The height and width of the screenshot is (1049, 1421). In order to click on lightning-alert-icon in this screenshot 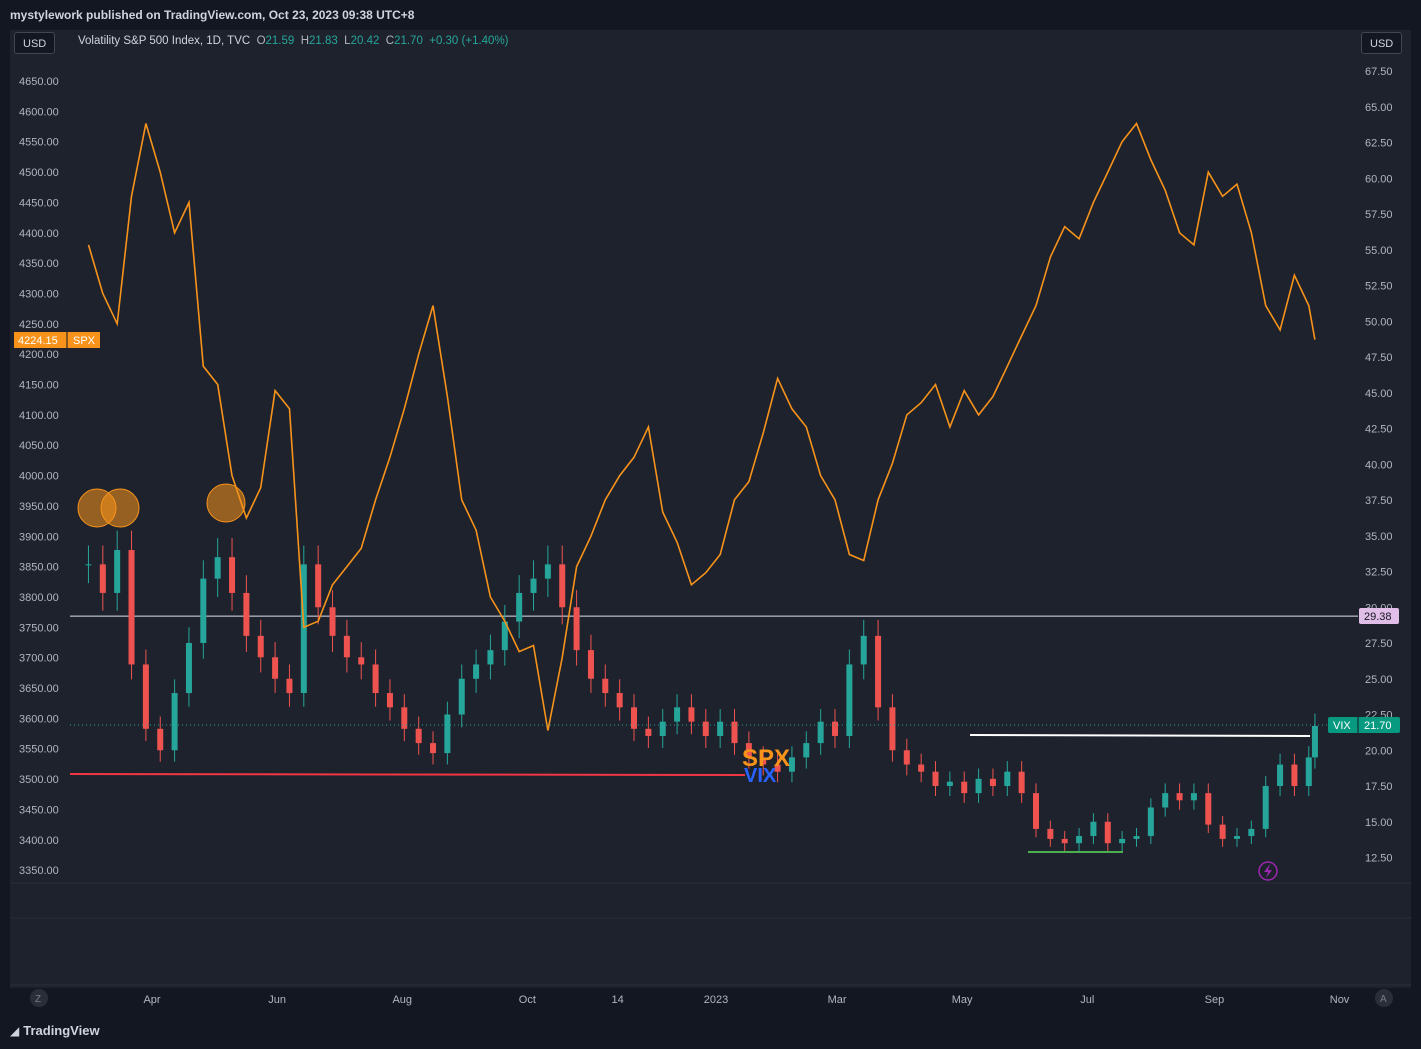, I will do `click(1268, 871)`.